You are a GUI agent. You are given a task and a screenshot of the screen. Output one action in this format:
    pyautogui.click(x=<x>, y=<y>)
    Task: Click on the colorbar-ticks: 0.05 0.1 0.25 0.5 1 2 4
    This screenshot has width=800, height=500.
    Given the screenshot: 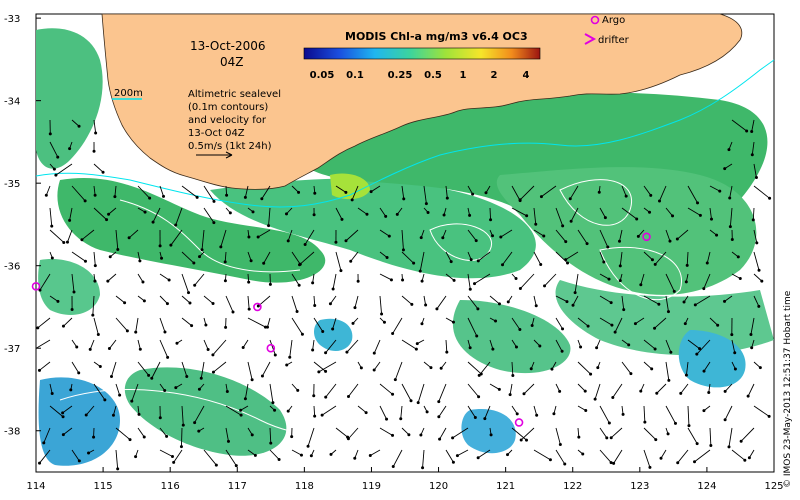 What is the action you would take?
    pyautogui.click(x=420, y=75)
    